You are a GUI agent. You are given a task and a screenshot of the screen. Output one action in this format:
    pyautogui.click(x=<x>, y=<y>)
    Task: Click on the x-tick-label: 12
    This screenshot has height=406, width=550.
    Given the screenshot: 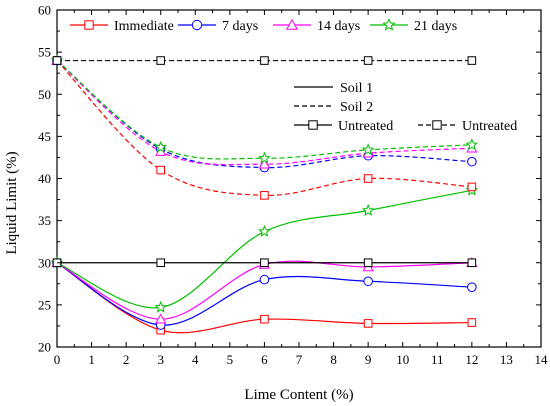 What is the action you would take?
    pyautogui.click(x=471, y=359)
    